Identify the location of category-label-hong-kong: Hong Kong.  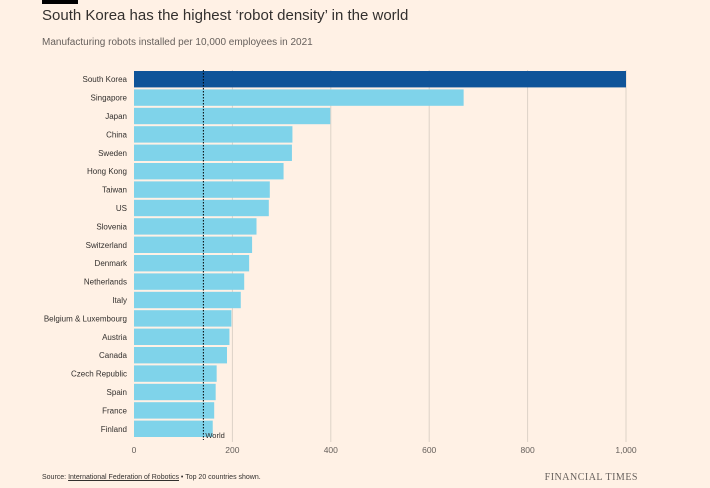
(107, 171).